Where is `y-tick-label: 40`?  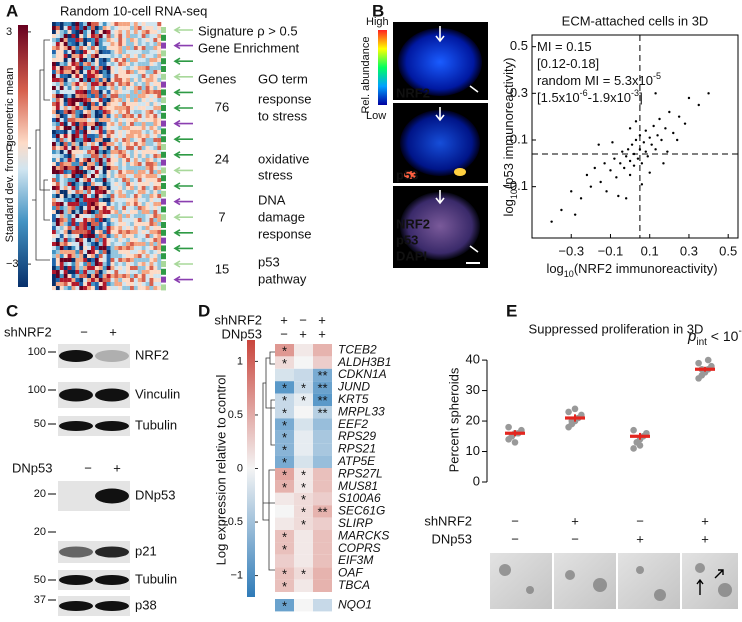
y-tick-label: 40 is located at coordinates (473, 359).